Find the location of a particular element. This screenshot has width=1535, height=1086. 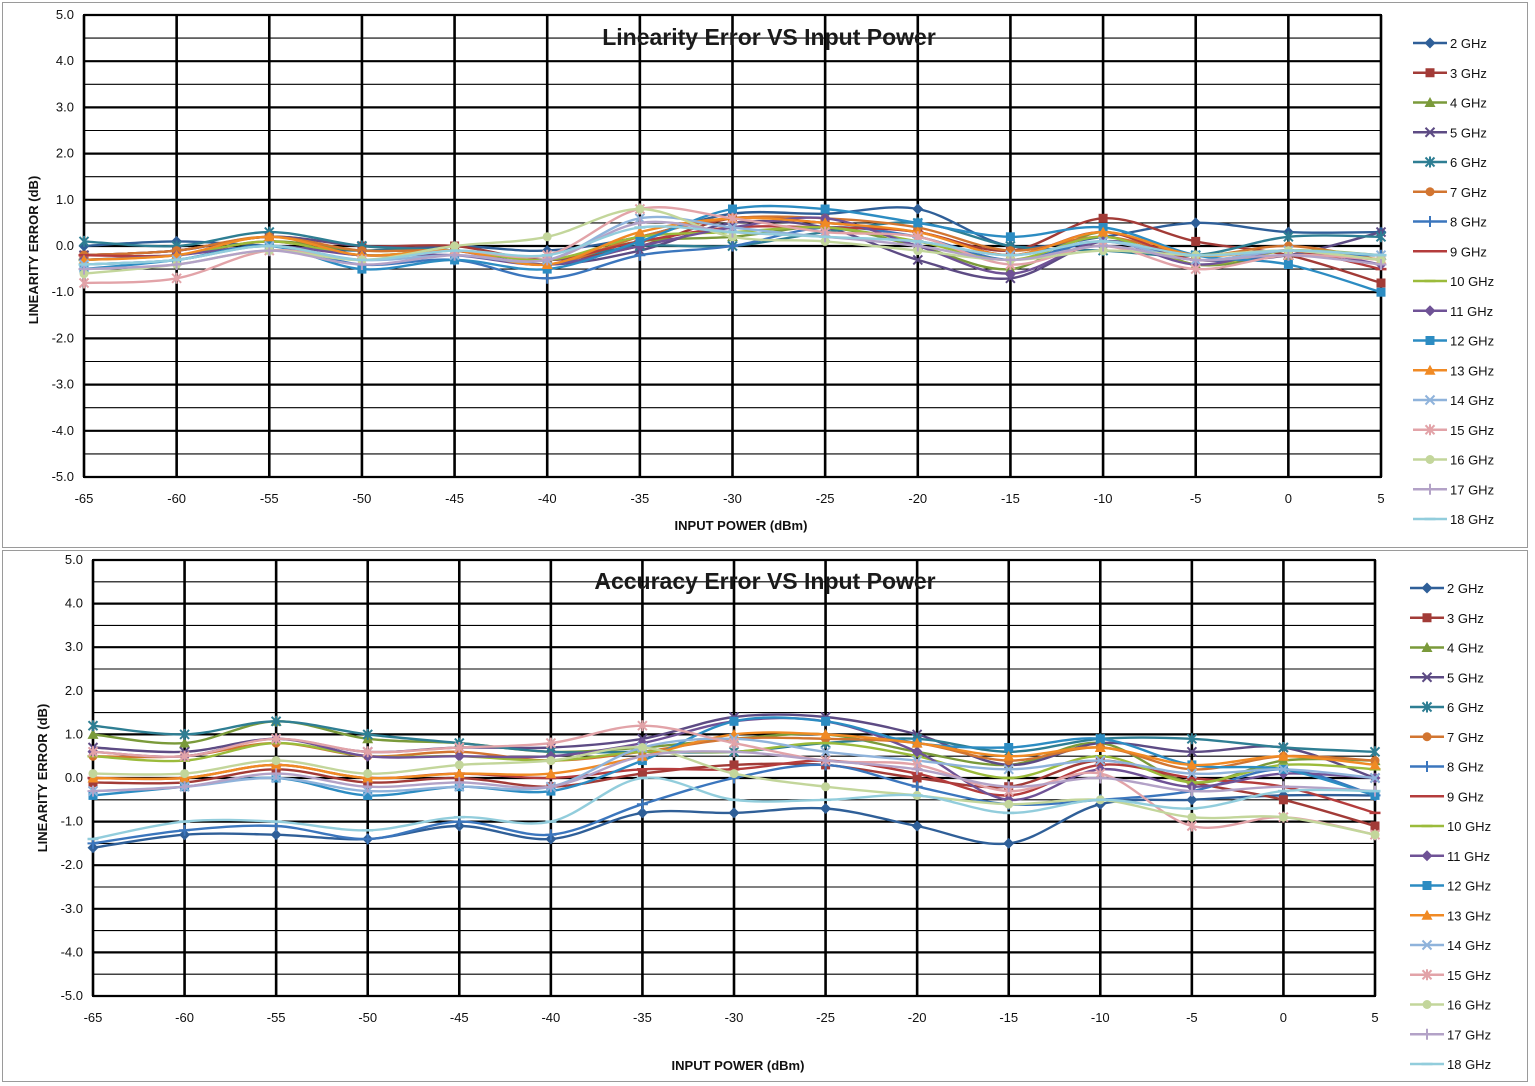

legend-label: 15 GHz is located at coordinates (1469, 975).